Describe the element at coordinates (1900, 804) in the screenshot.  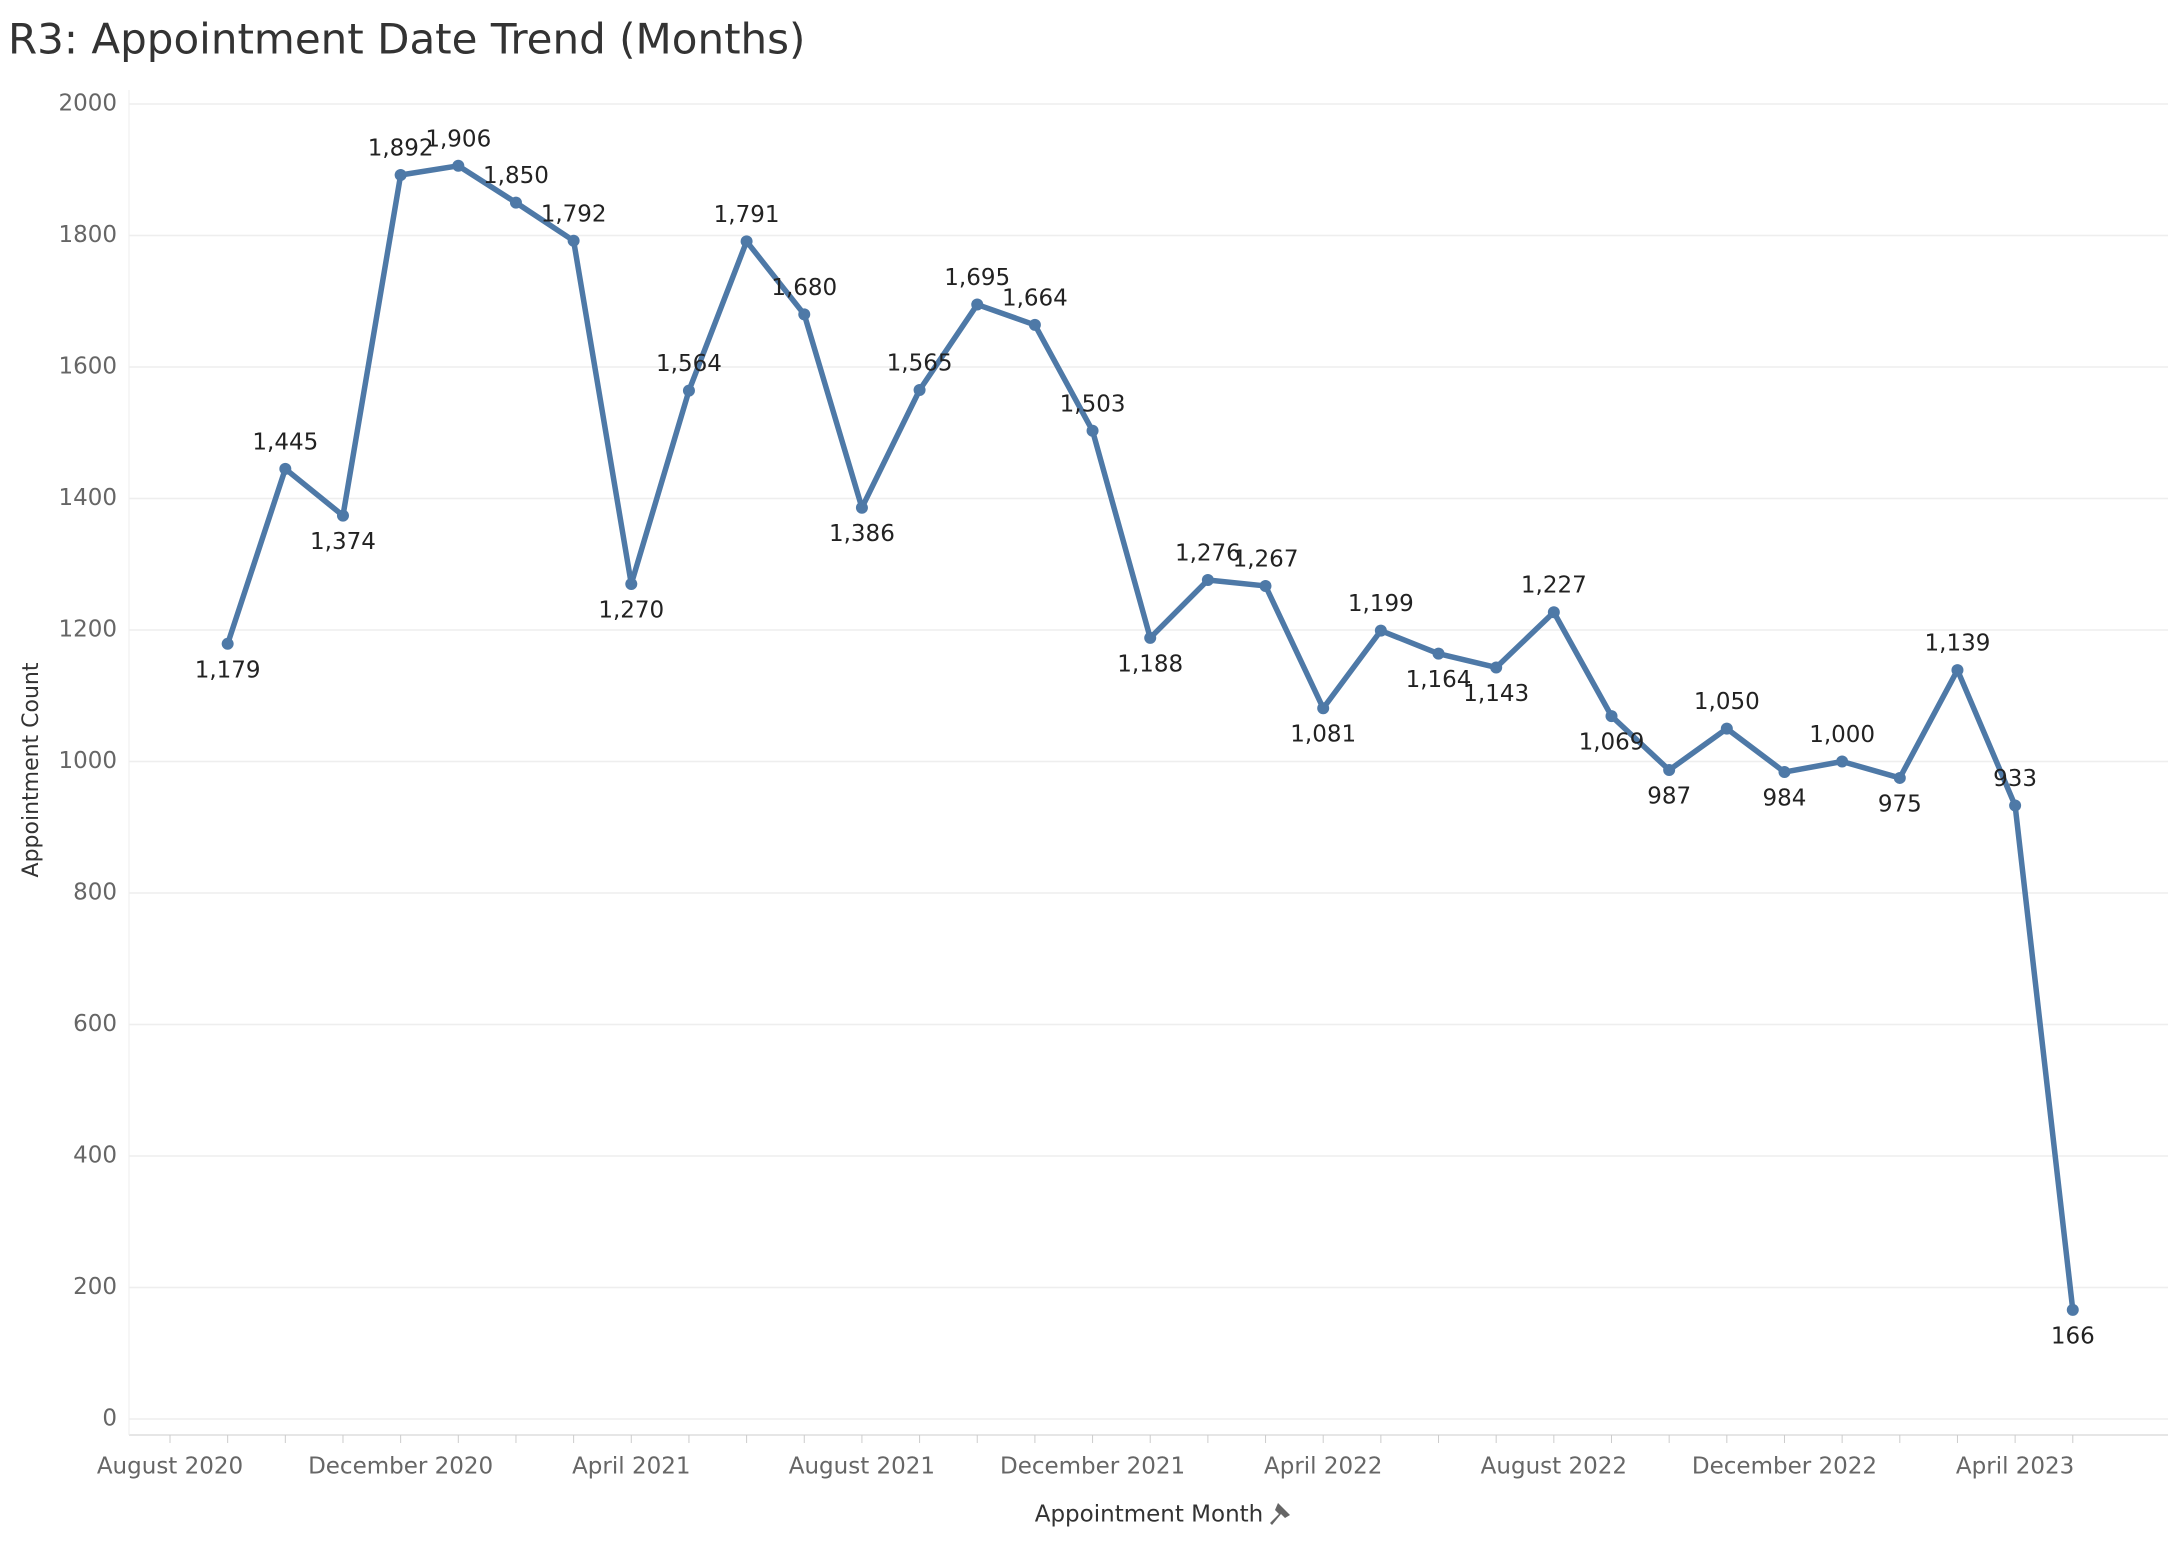
I see `value-label: 975` at that location.